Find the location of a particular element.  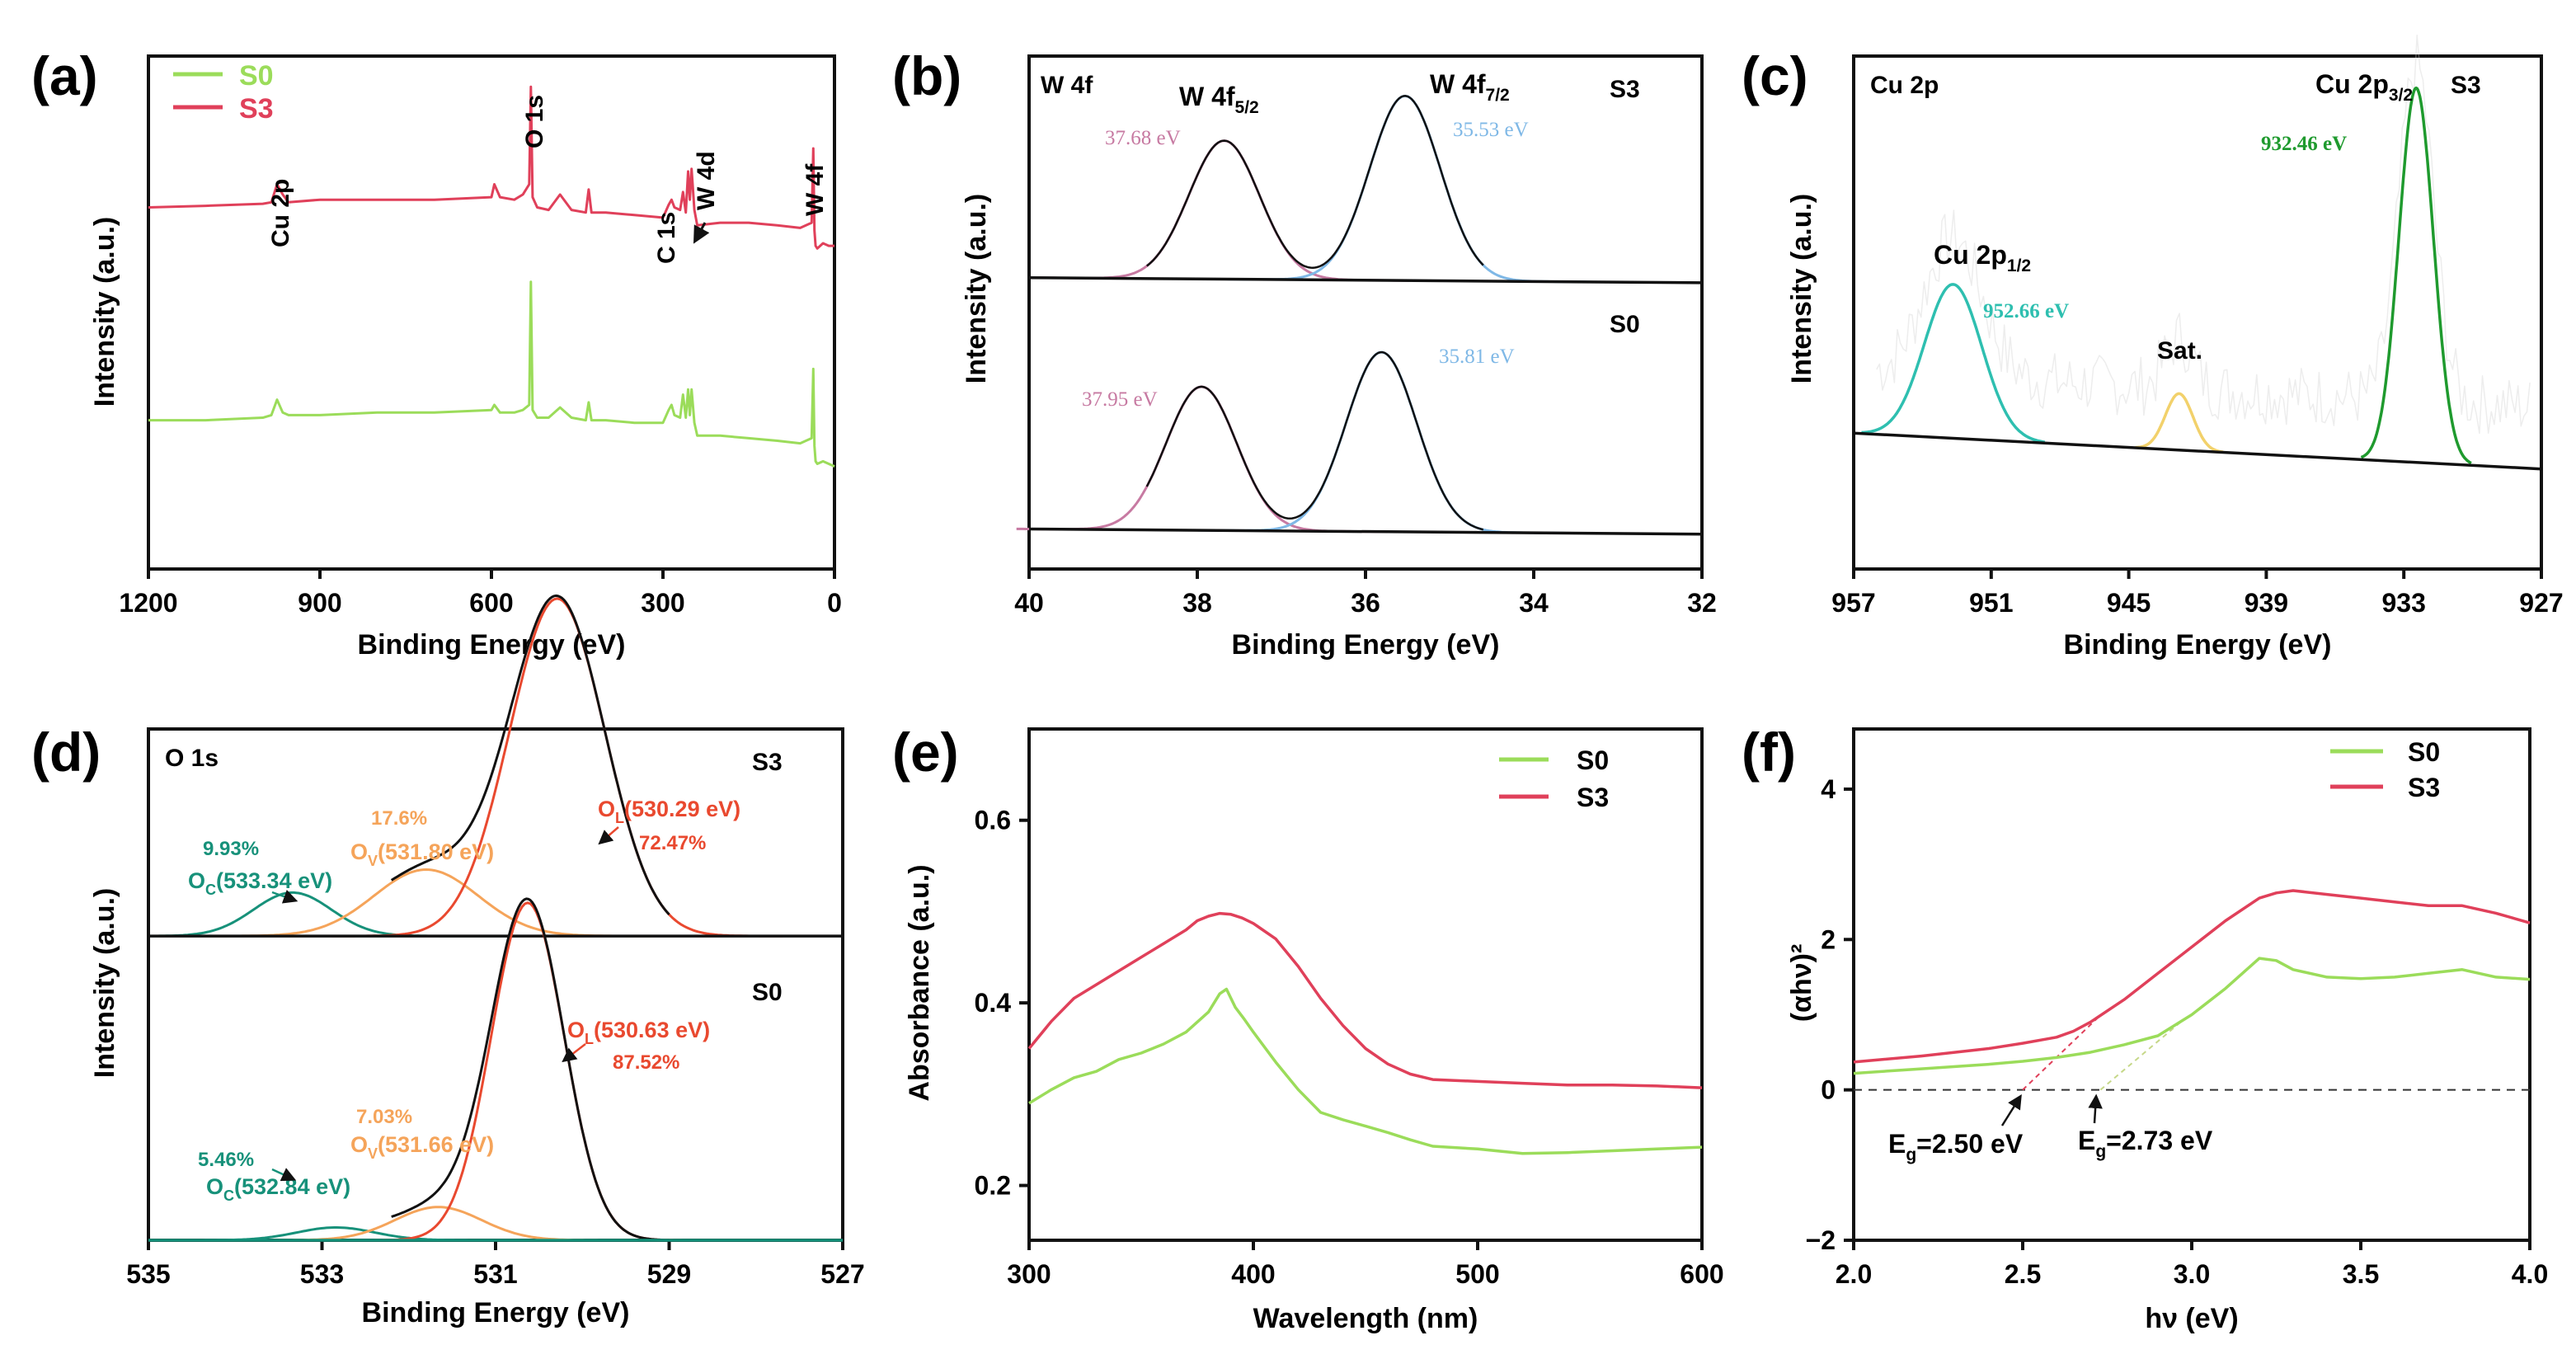

panel-c-noise is located at coordinates (2203, 235).